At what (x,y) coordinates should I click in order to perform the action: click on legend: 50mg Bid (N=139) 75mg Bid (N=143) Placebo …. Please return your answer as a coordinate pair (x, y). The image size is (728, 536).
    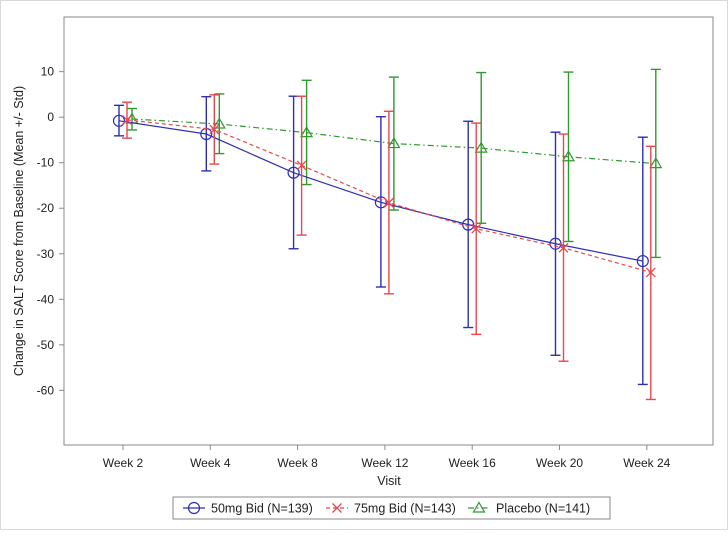
    Looking at the image, I should click on (386, 508).